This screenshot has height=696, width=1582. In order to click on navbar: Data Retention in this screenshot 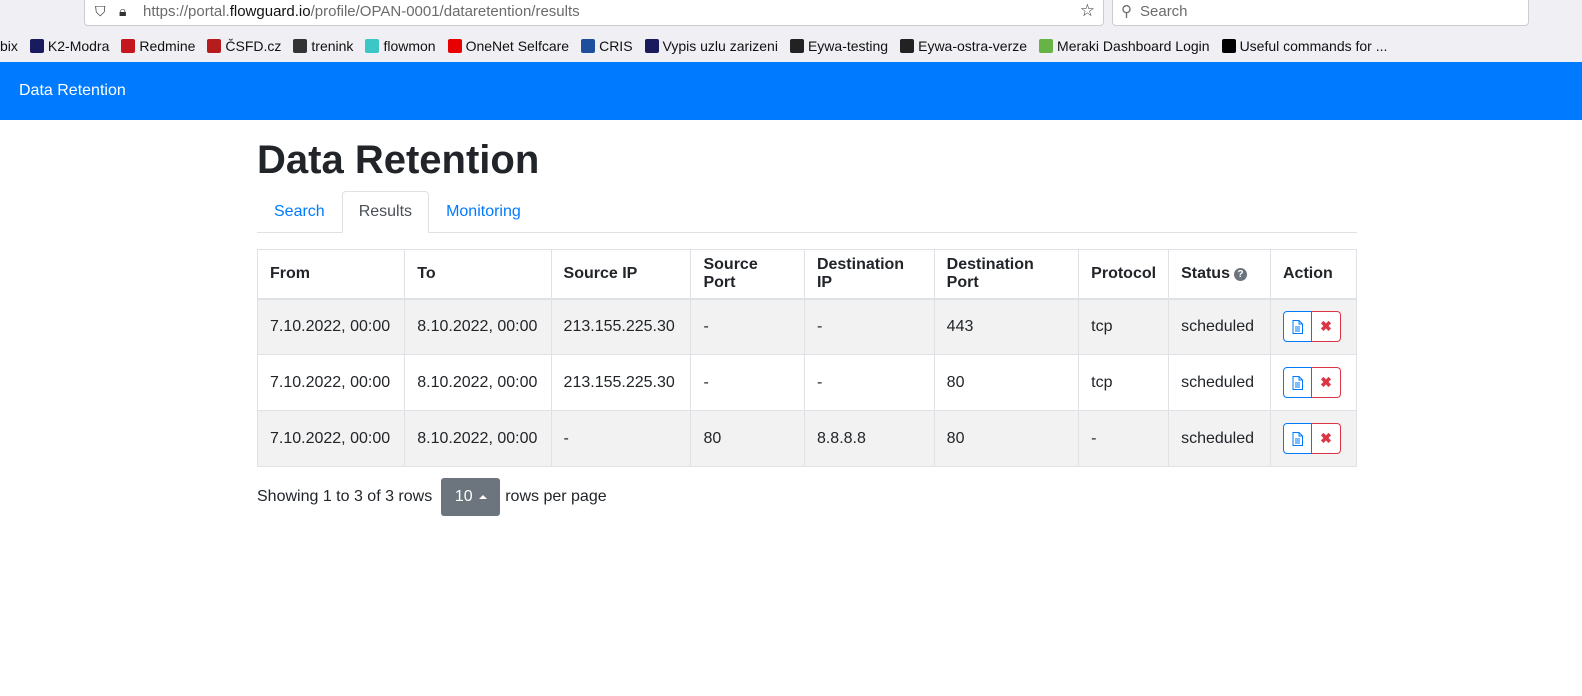, I will do `click(791, 91)`.